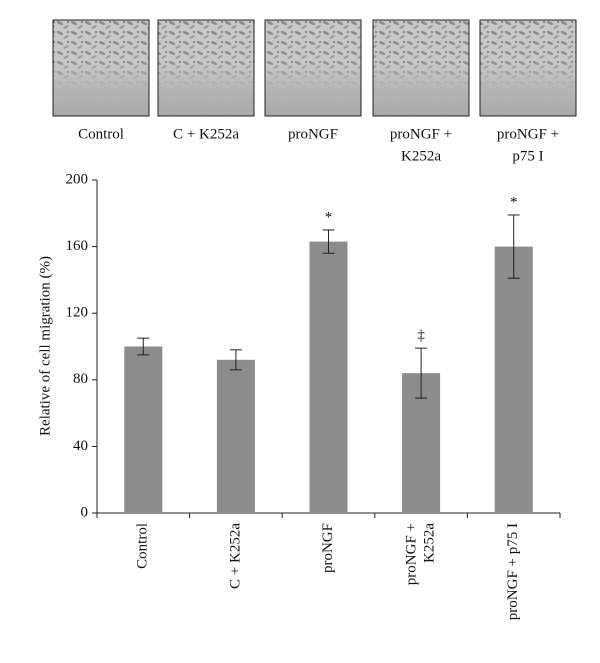  I want to click on image-label: p75 I, so click(527, 156).